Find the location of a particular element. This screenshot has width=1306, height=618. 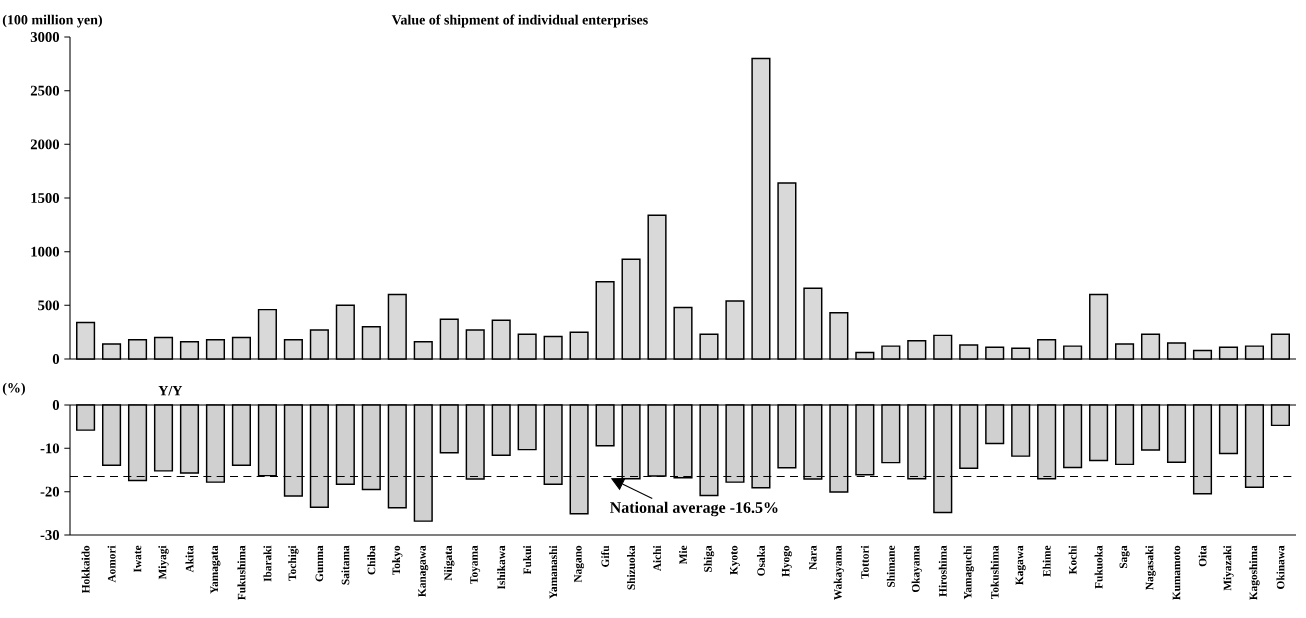

x-tick-label: Miyazaki is located at coordinates (1228, 568).